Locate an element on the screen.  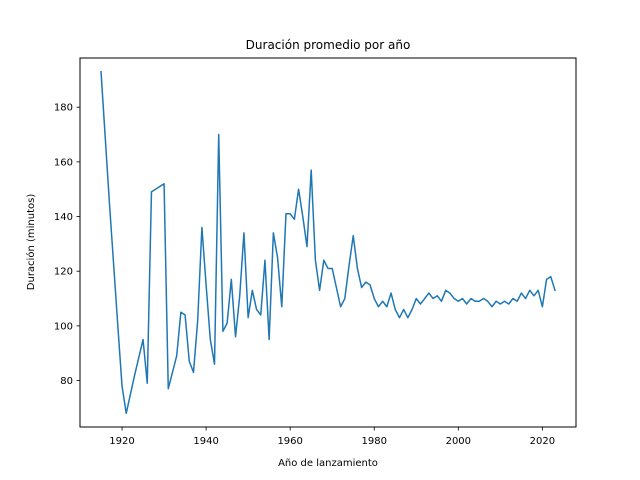
y-tick-label: 80 is located at coordinates (66, 381).